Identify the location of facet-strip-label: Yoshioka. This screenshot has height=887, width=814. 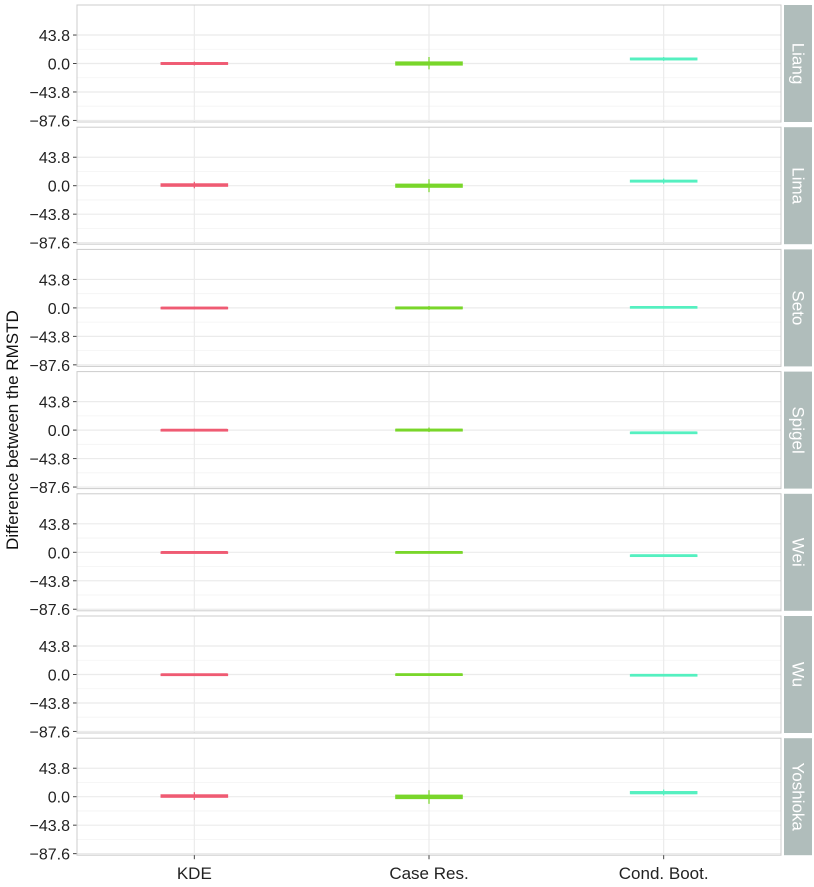
(798, 797).